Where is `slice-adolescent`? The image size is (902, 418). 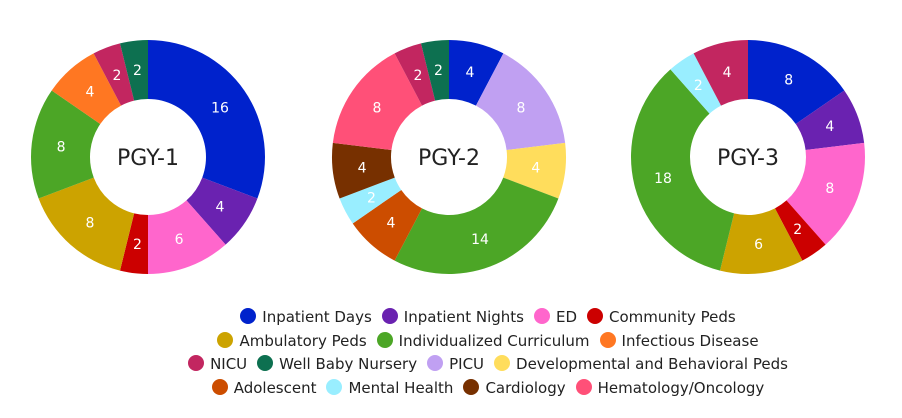 slice-adolescent is located at coordinates (387, 225).